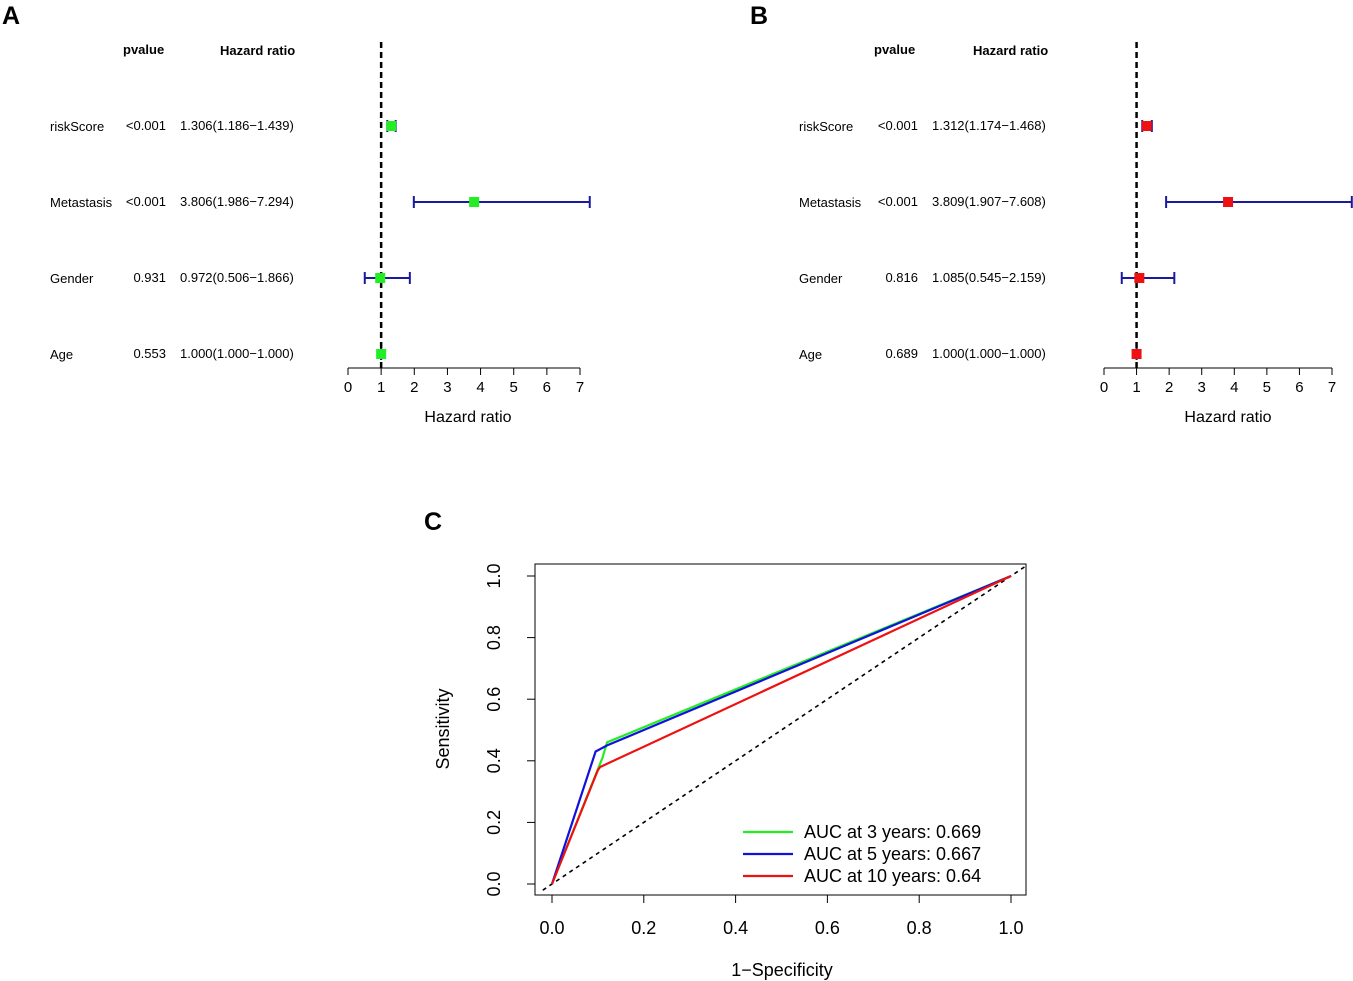  Describe the element at coordinates (237, 277) in the screenshot. I see `row-hazard-ratio: 0.972(0.506−1.866)` at that location.